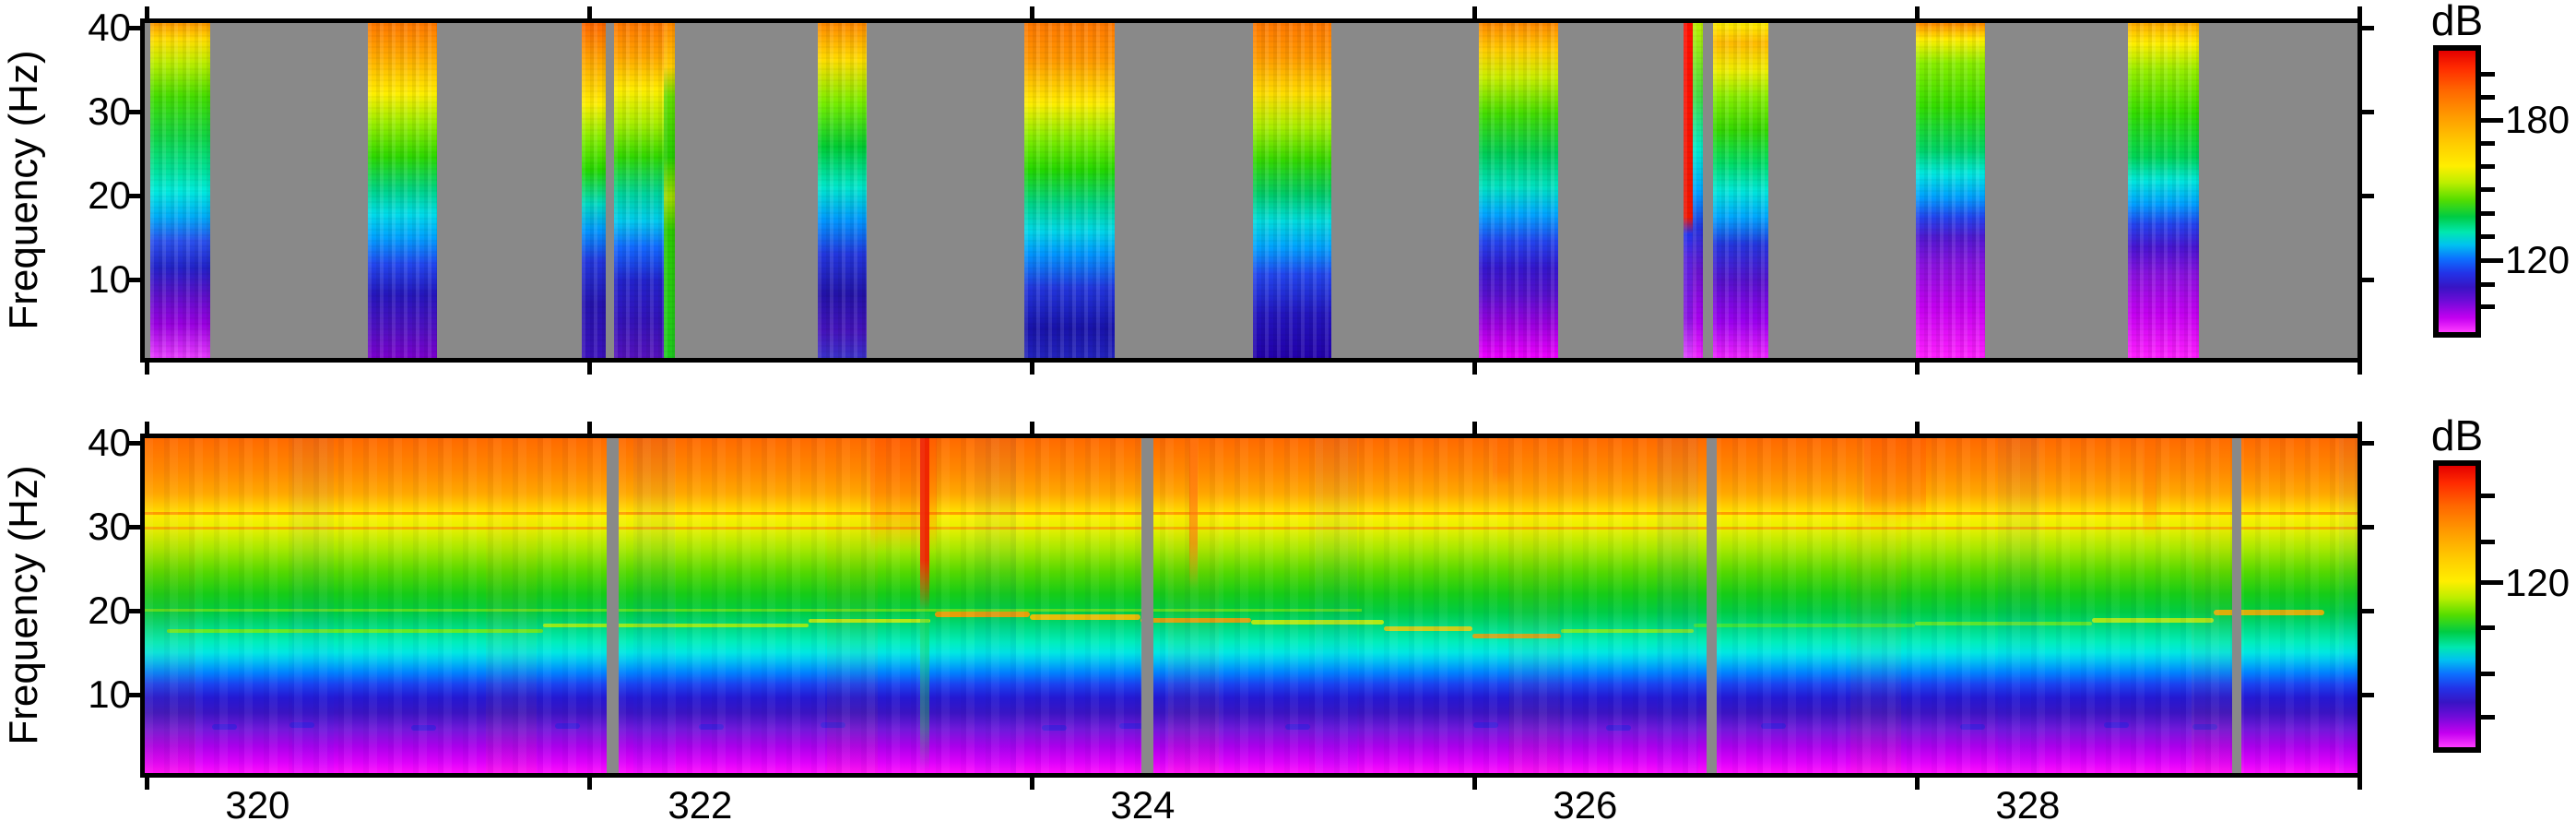  What do you see at coordinates (2457, 191) in the screenshot?
I see `colorbar-gradient-top` at bounding box center [2457, 191].